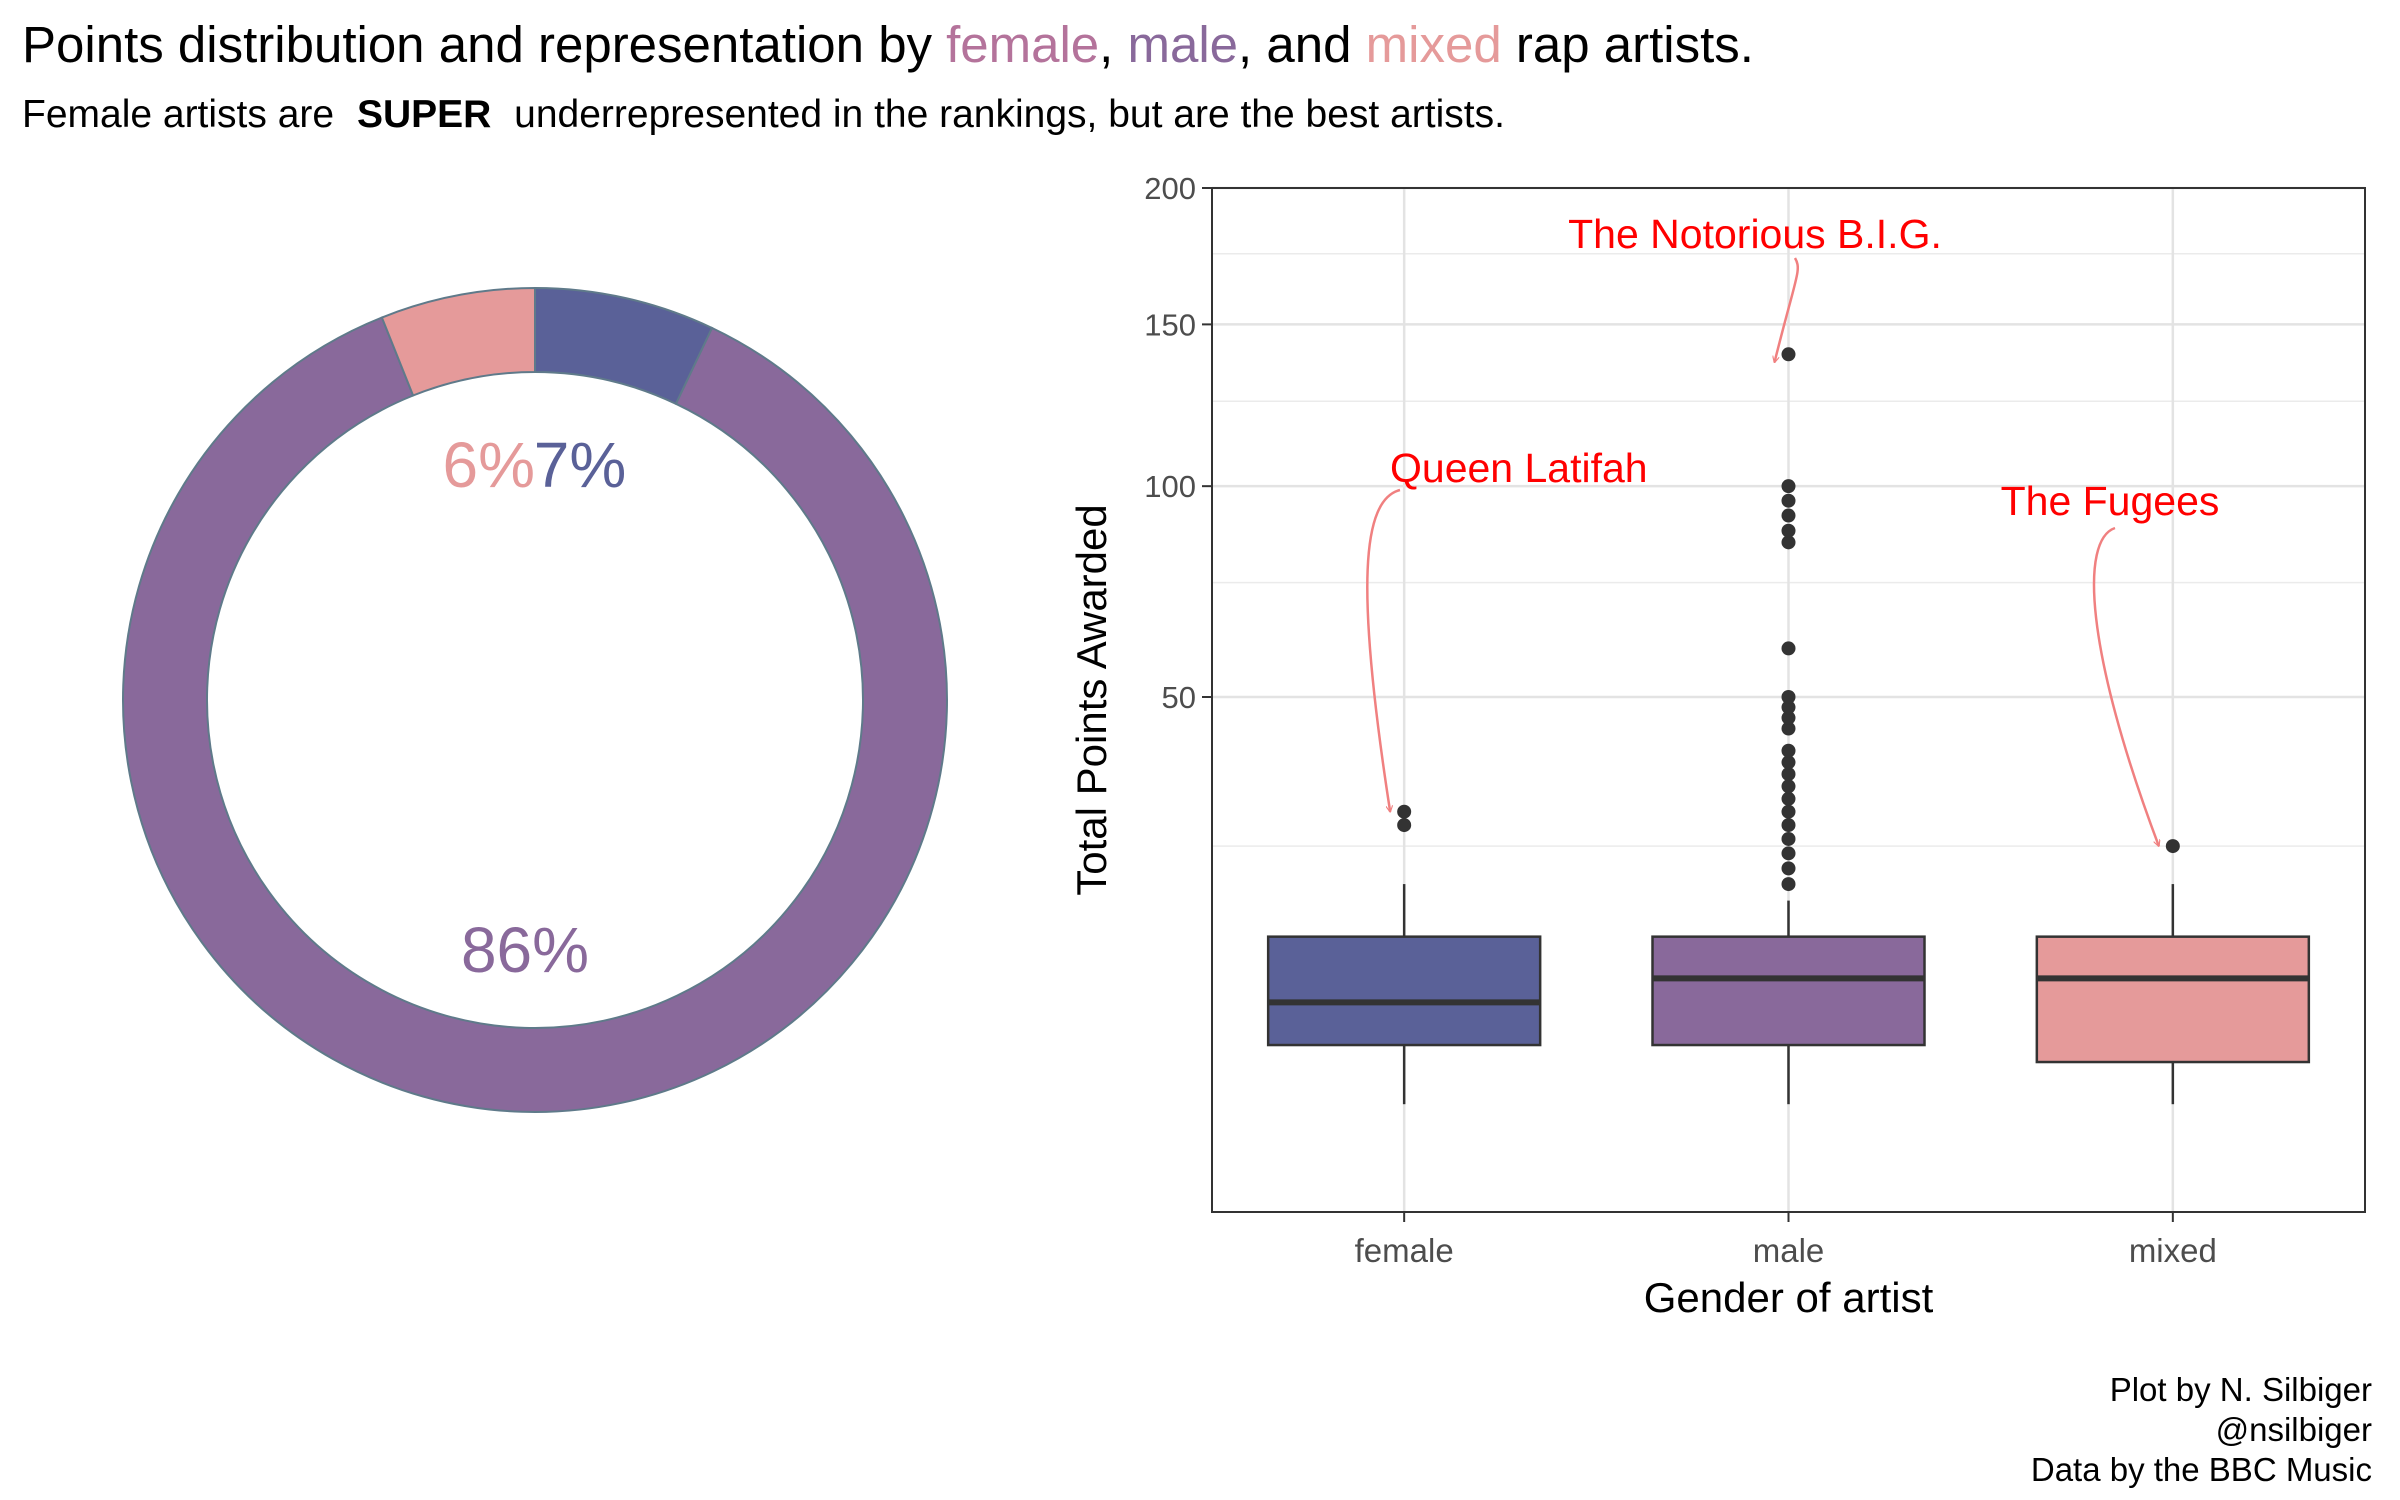 The image size is (2400, 1500). Describe the element at coordinates (1170, 486) in the screenshot. I see `y-tick-label: 100` at that location.